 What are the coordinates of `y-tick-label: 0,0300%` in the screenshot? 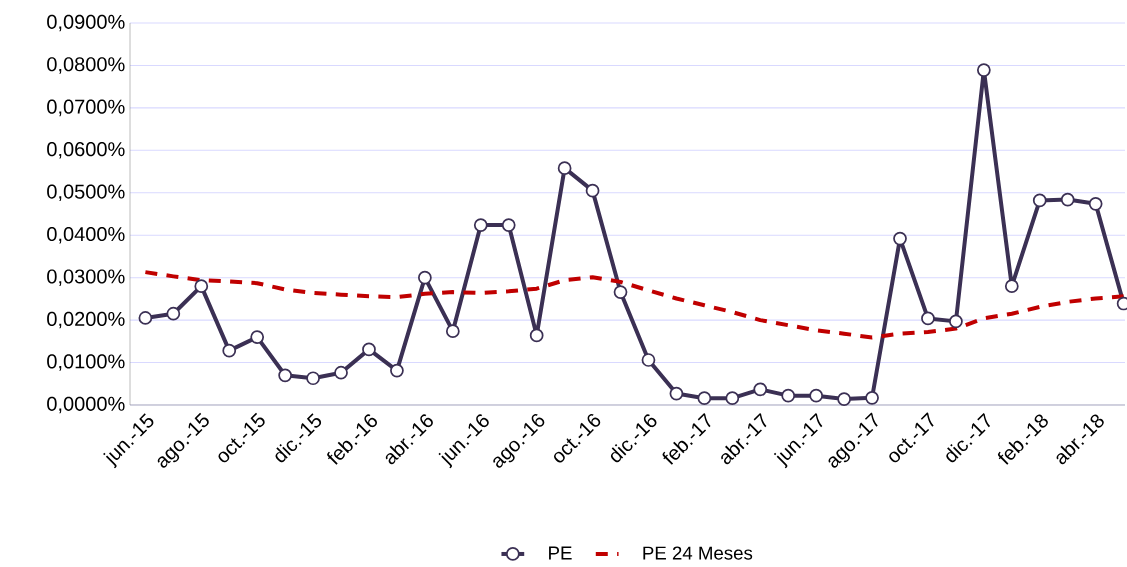 It's located at (86, 277).